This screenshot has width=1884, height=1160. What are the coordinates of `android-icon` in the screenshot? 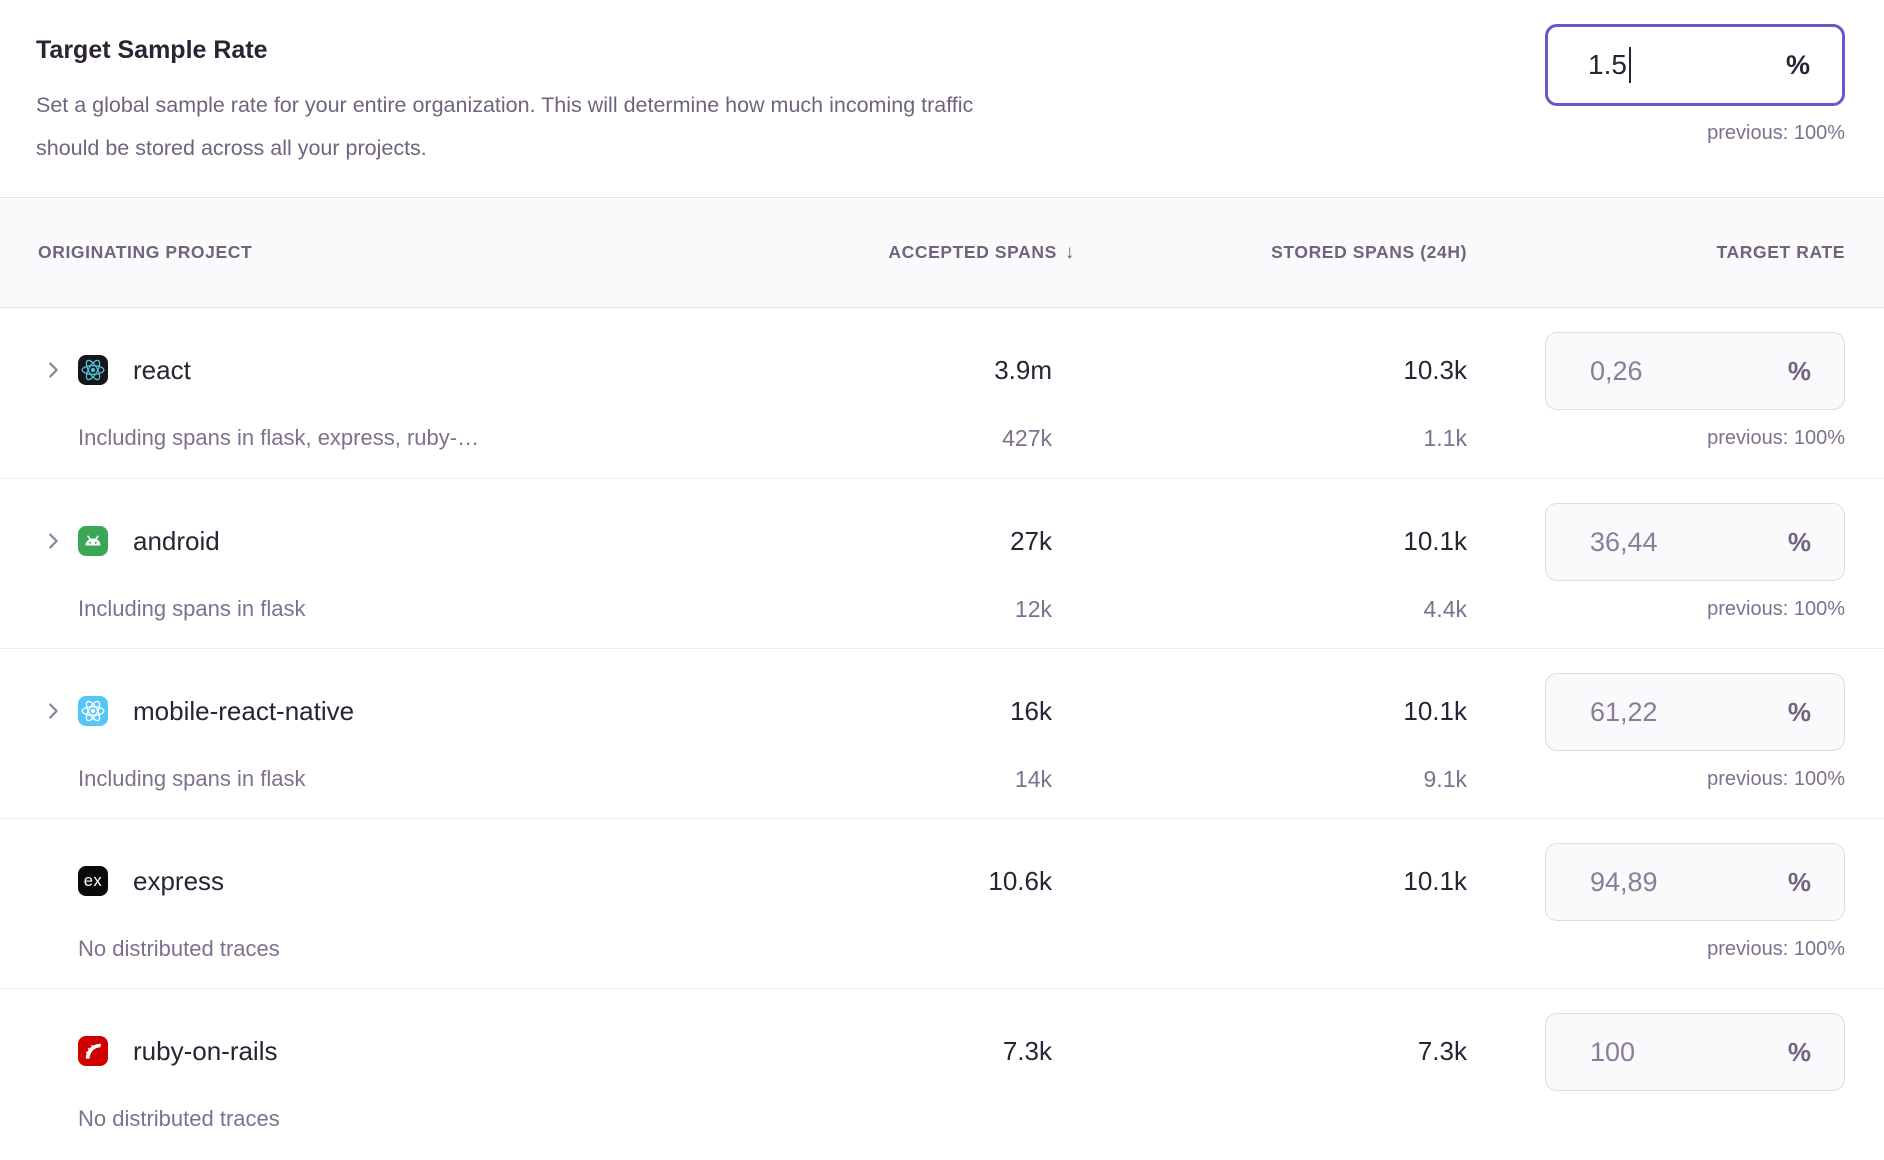 It's located at (93, 541).